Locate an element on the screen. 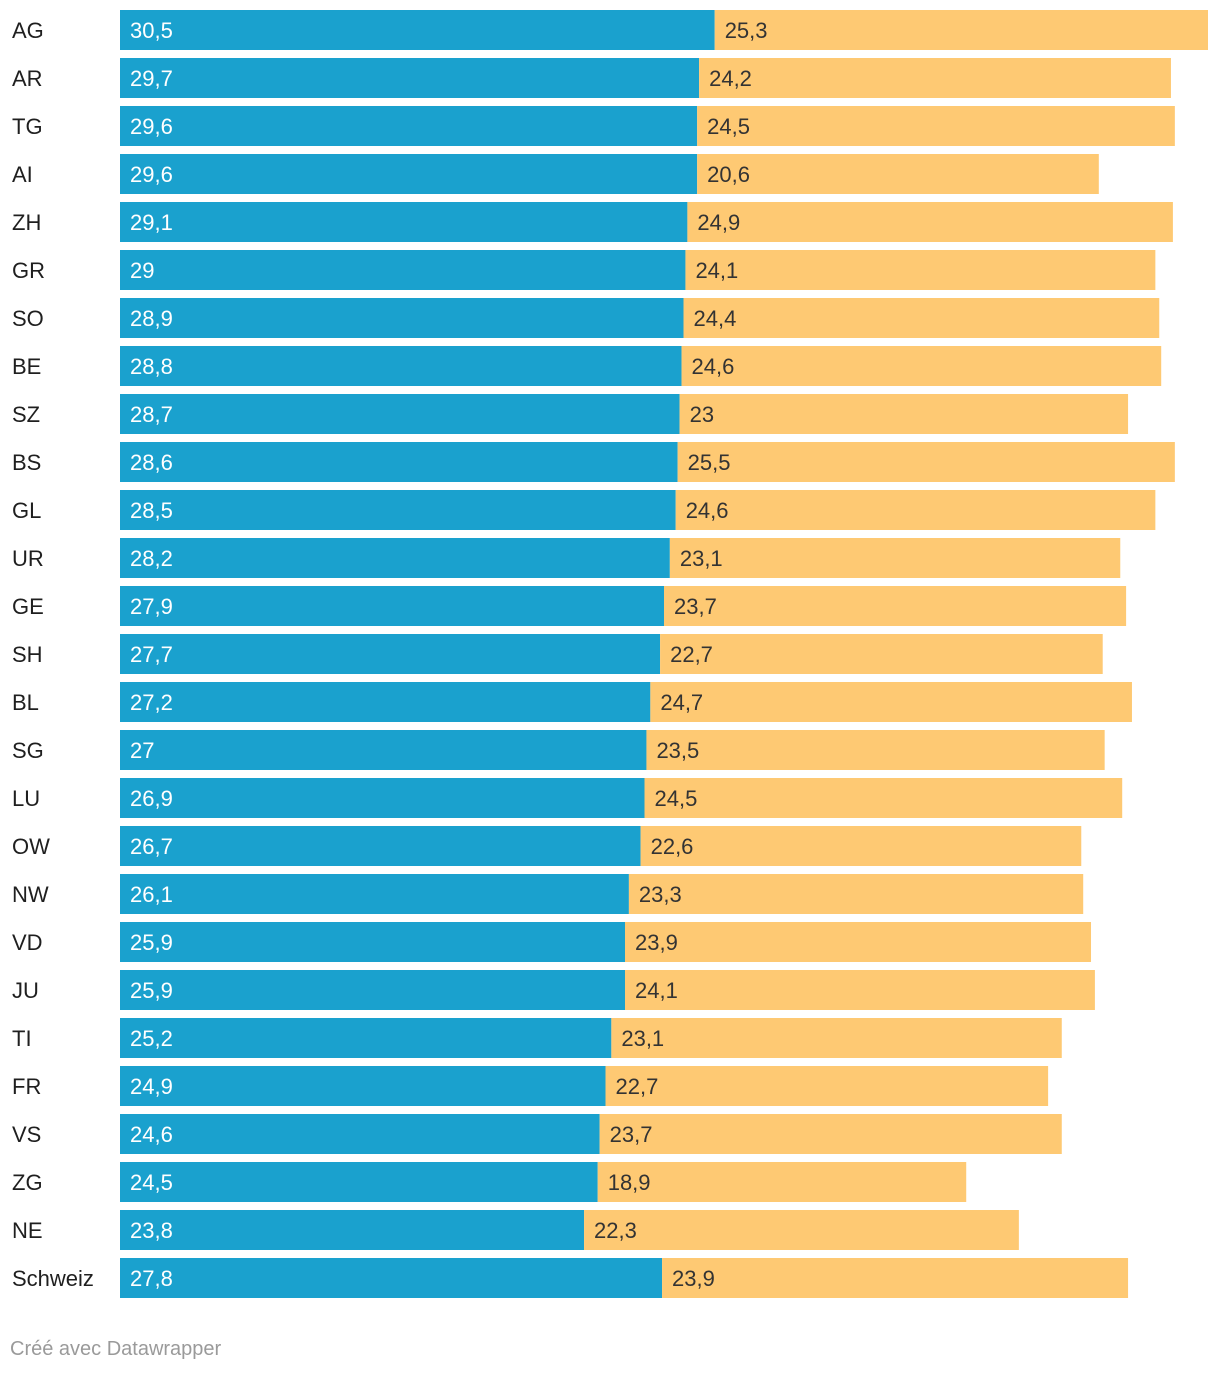  value-label-series-2: 20,6 is located at coordinates (728, 174).